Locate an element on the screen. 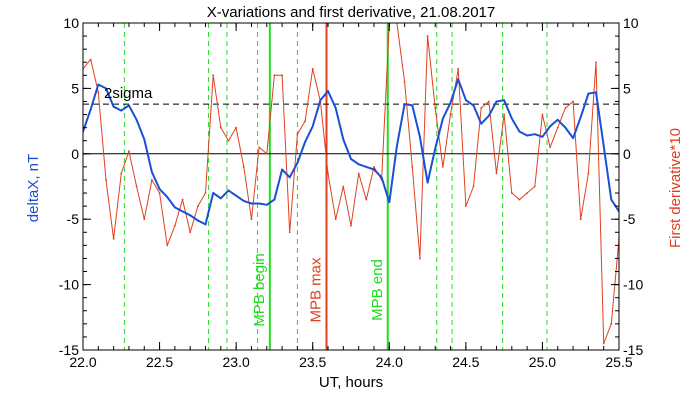 This screenshot has height=400, width=700. x-tick-label: 25.0 is located at coordinates (542, 362).